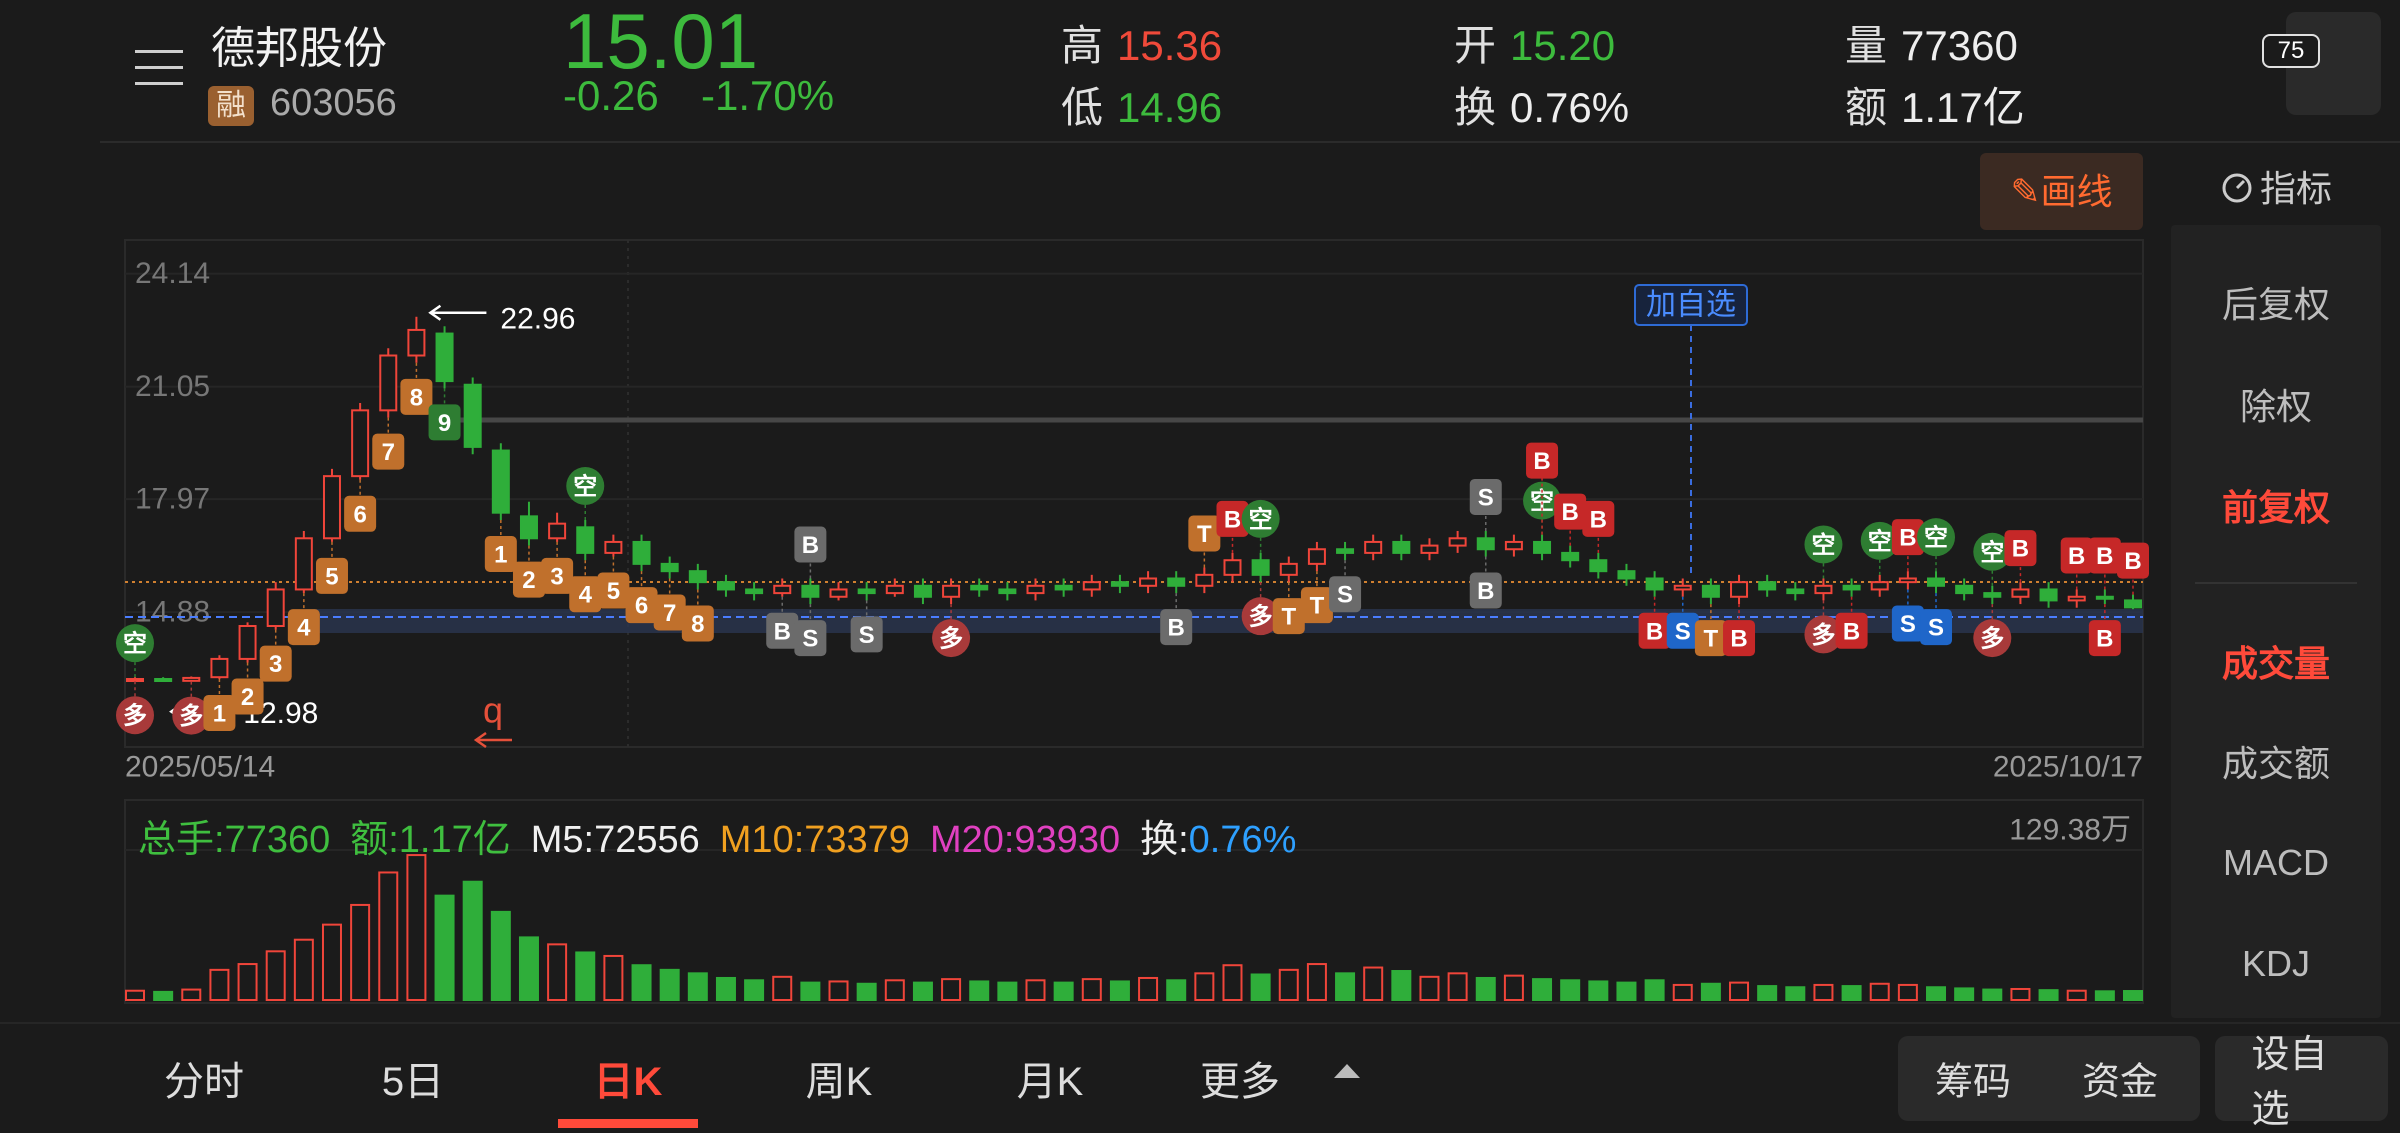 This screenshot has width=2400, height=1133. What do you see at coordinates (814, 840) in the screenshot?
I see `volume-stat: M10:73379` at bounding box center [814, 840].